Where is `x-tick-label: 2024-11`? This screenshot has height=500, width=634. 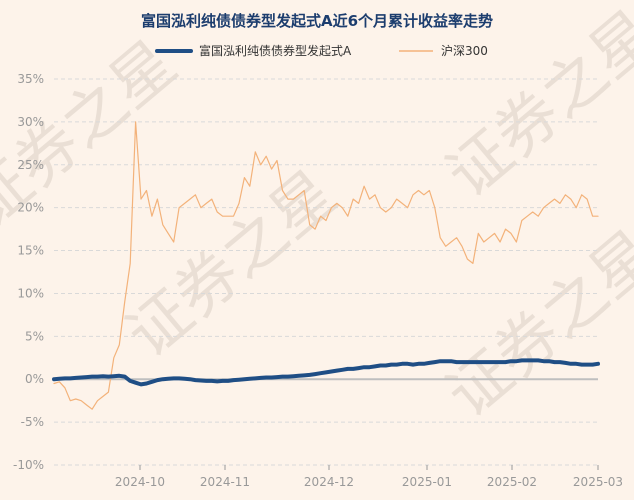 x-tick-label: 2024-11 is located at coordinates (225, 482).